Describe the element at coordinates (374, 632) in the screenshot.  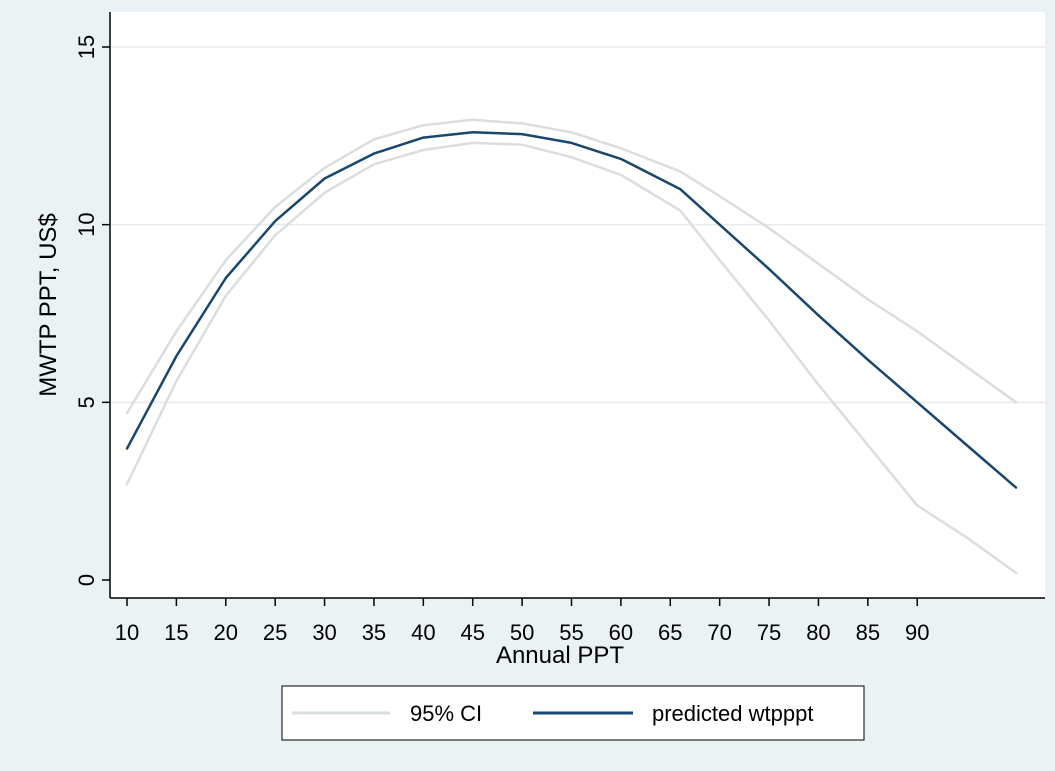
I see `x-tick-label: 35` at that location.